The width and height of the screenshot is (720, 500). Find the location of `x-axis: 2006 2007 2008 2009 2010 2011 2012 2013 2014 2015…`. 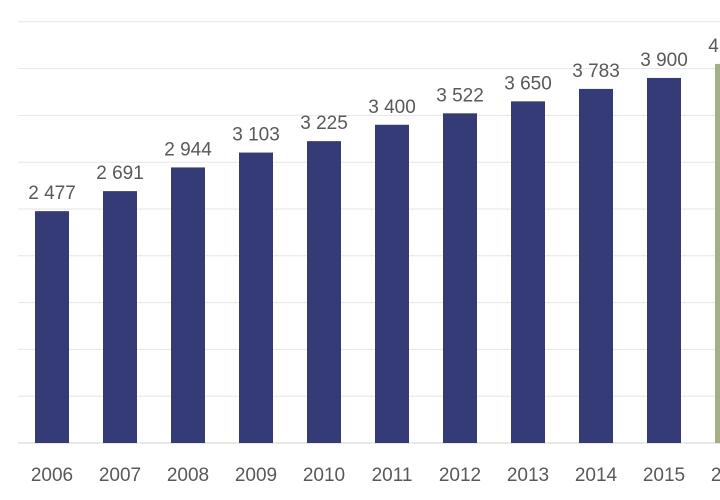

x-axis: 2006 2007 2008 2009 2010 2011 2012 2013 2014 2015… is located at coordinates (375, 475).